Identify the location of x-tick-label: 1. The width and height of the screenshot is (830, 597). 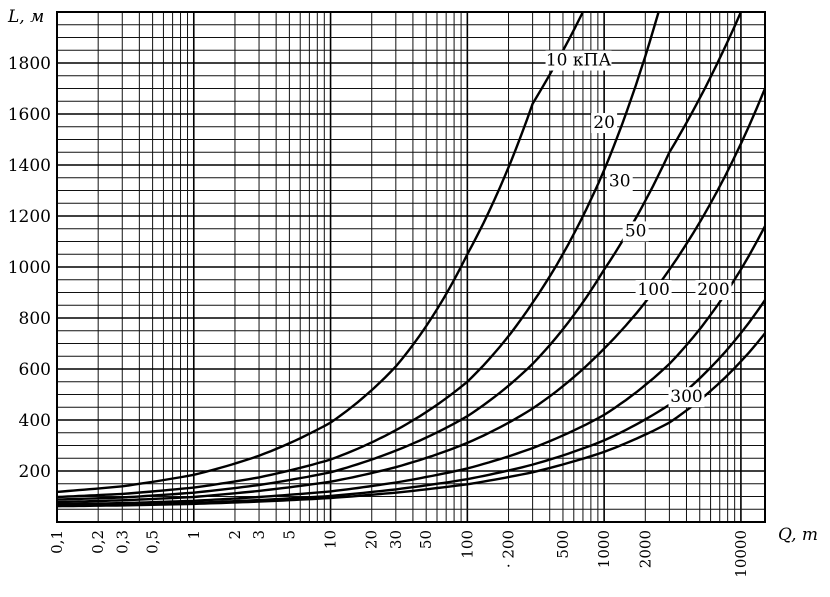
(194, 535).